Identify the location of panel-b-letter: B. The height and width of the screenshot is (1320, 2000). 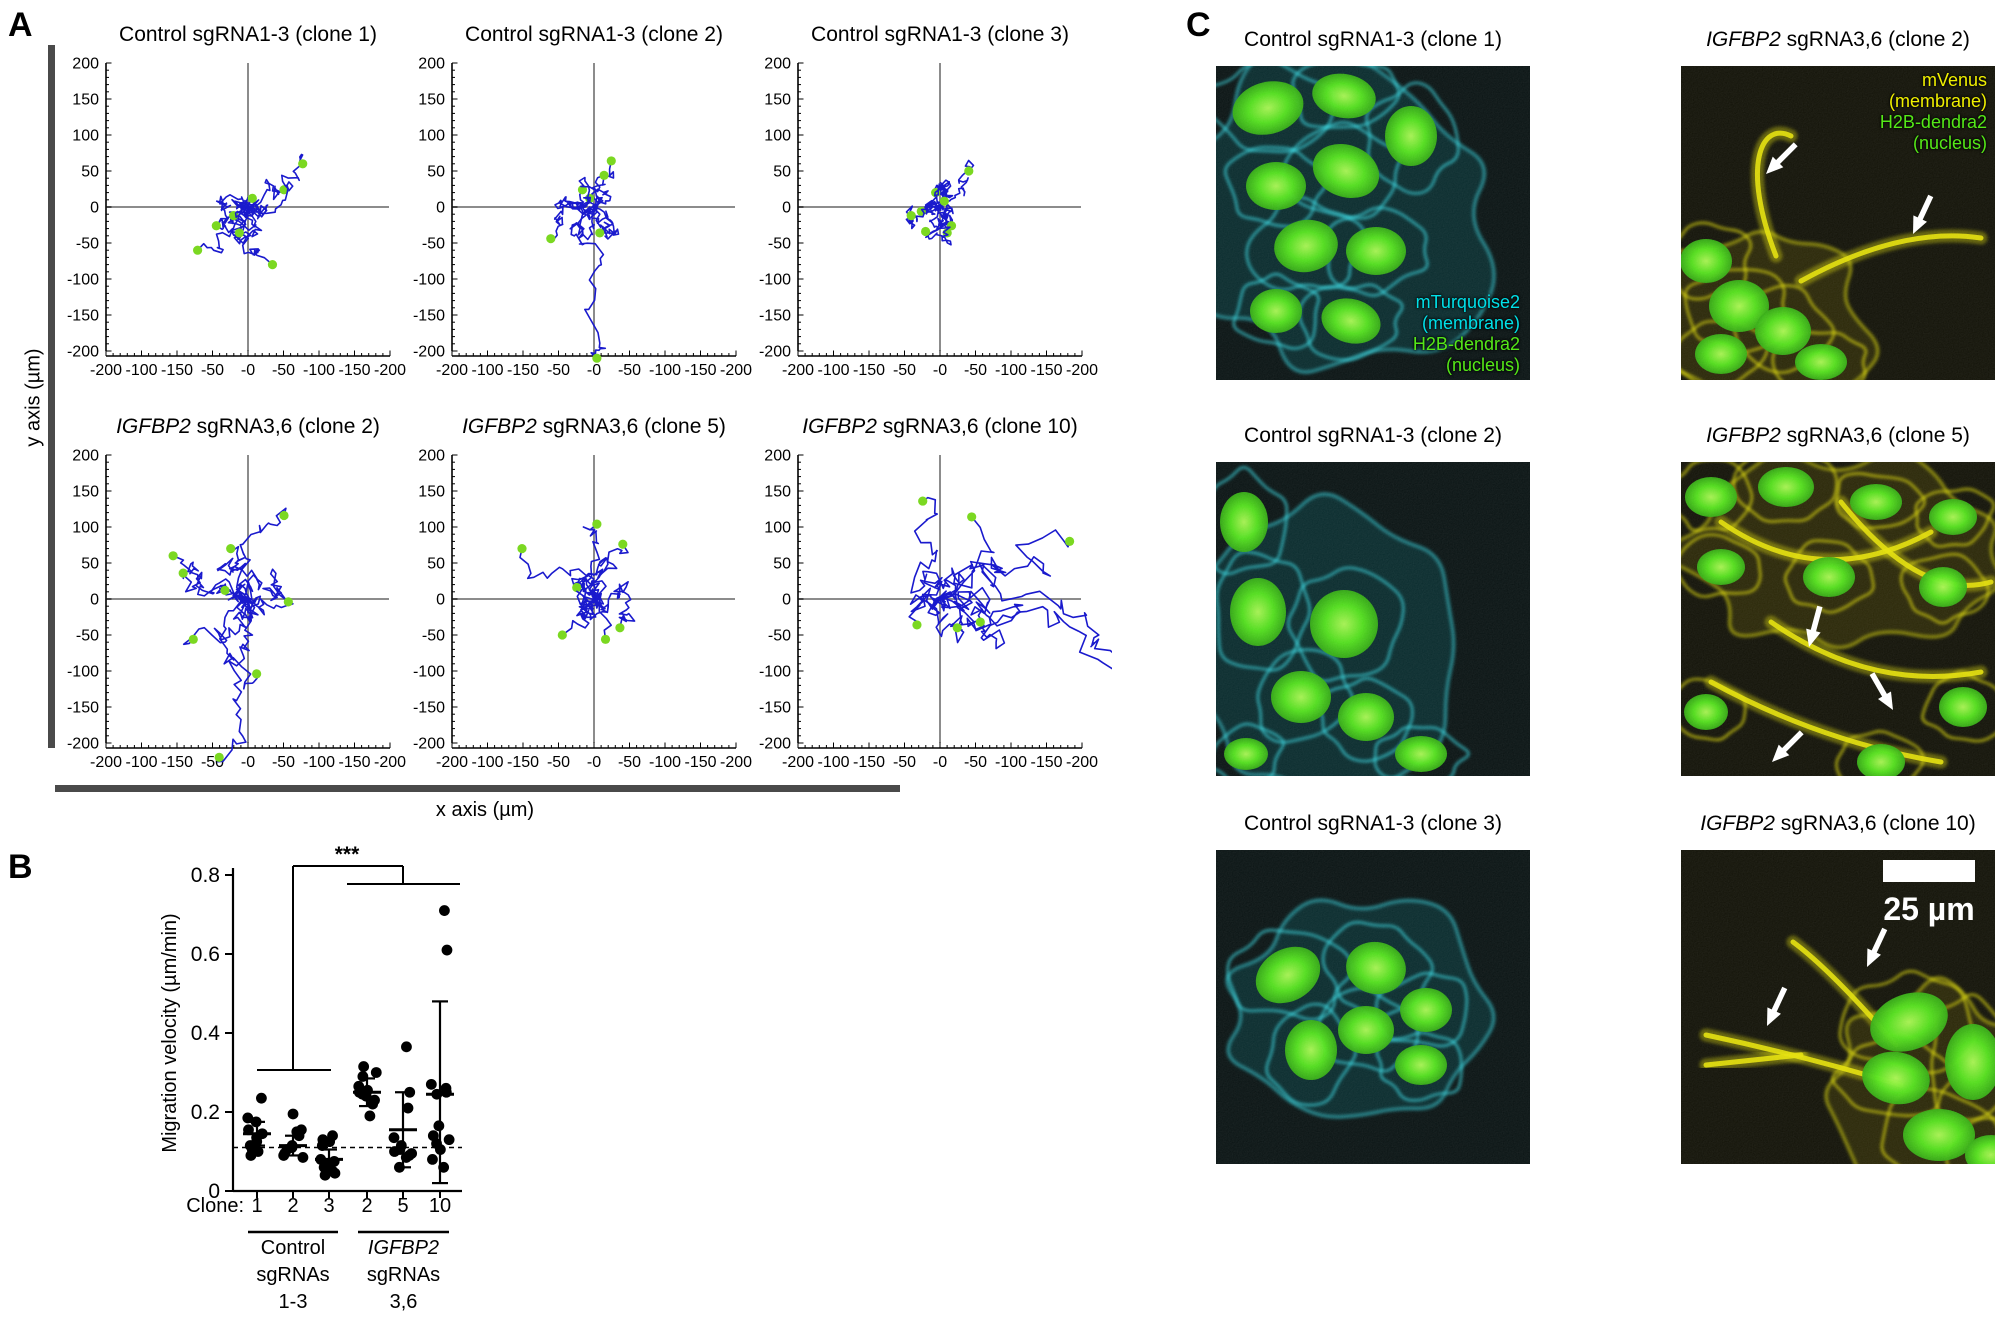
(20, 867).